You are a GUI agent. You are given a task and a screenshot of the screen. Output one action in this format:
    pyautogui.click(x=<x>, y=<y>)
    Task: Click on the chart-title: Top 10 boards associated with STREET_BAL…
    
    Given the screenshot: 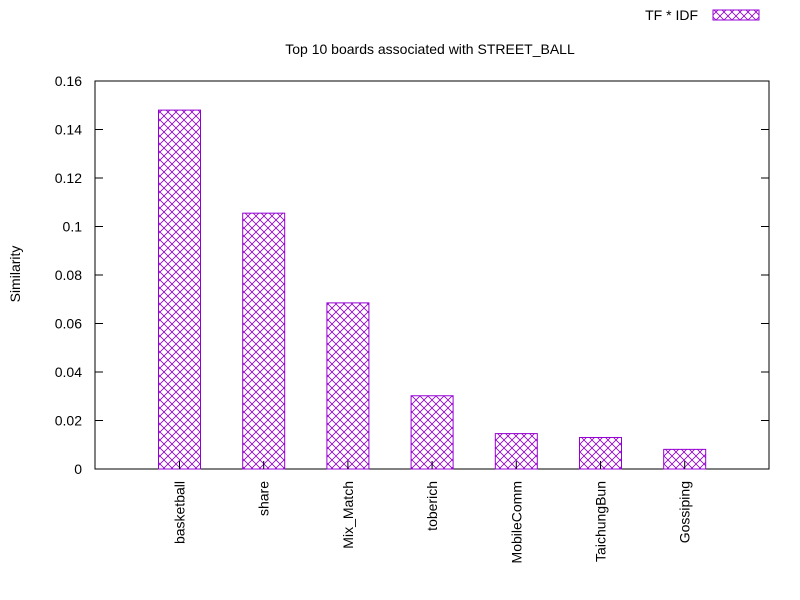 What is the action you would take?
    pyautogui.click(x=430, y=49)
    